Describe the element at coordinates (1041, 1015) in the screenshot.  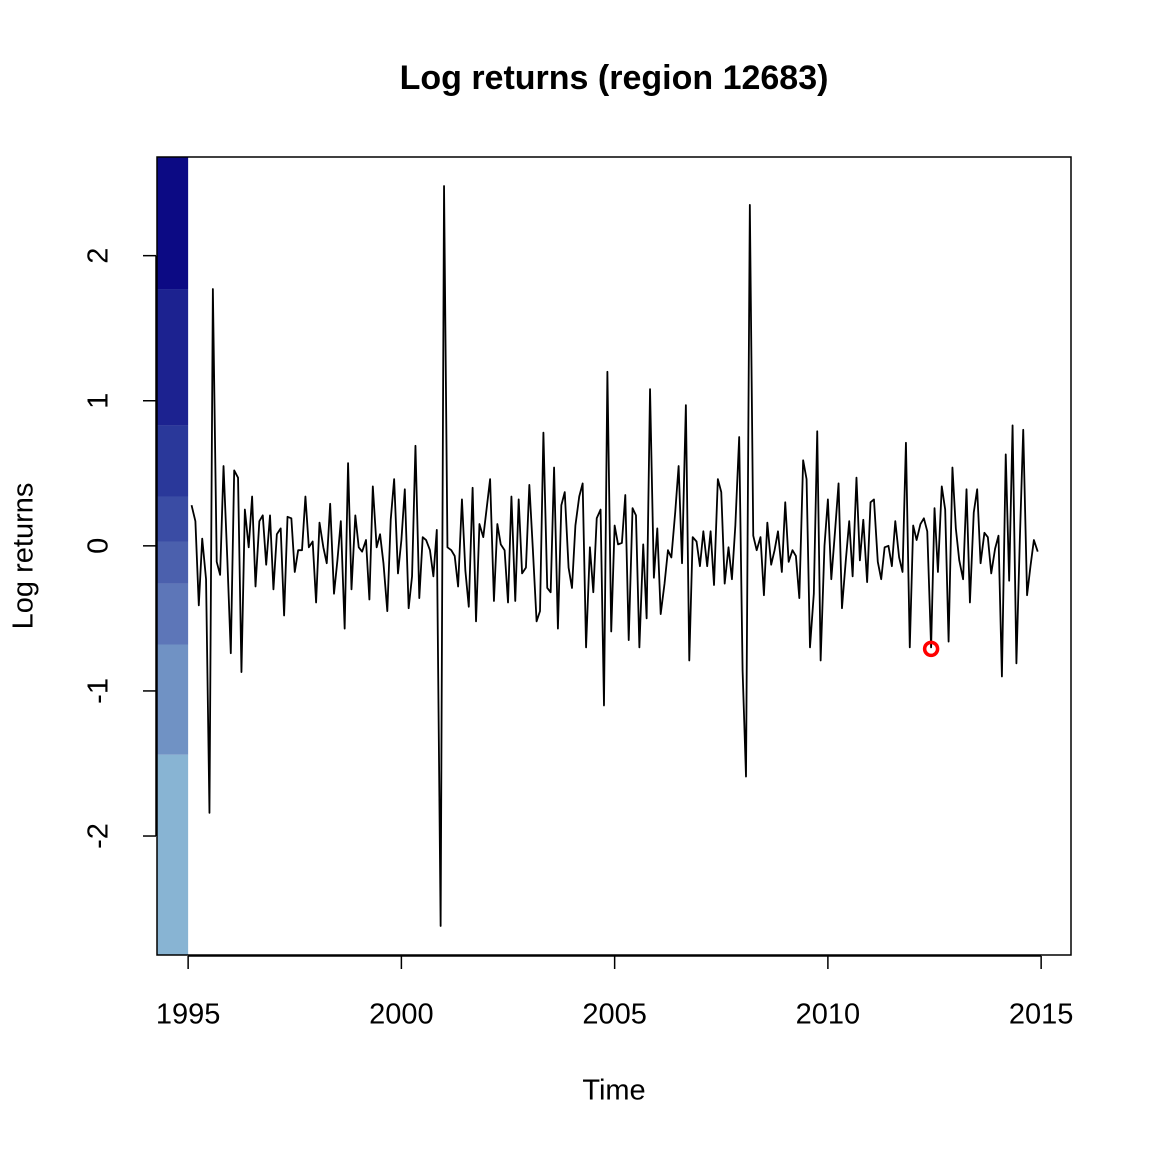
I see `x-tick-label: 2015` at that location.